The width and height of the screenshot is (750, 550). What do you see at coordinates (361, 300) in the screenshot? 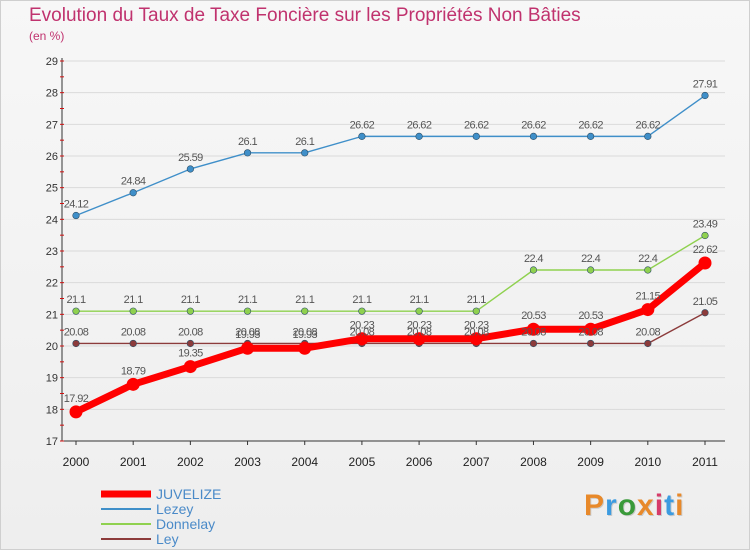
I see `data-label-donnelay-2005: 21.1` at bounding box center [361, 300].